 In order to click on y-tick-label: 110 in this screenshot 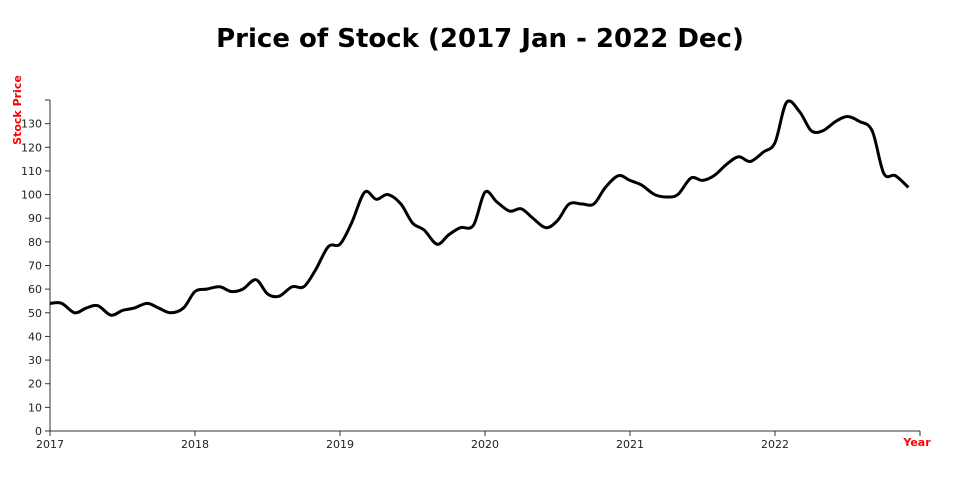, I will do `click(31, 171)`.